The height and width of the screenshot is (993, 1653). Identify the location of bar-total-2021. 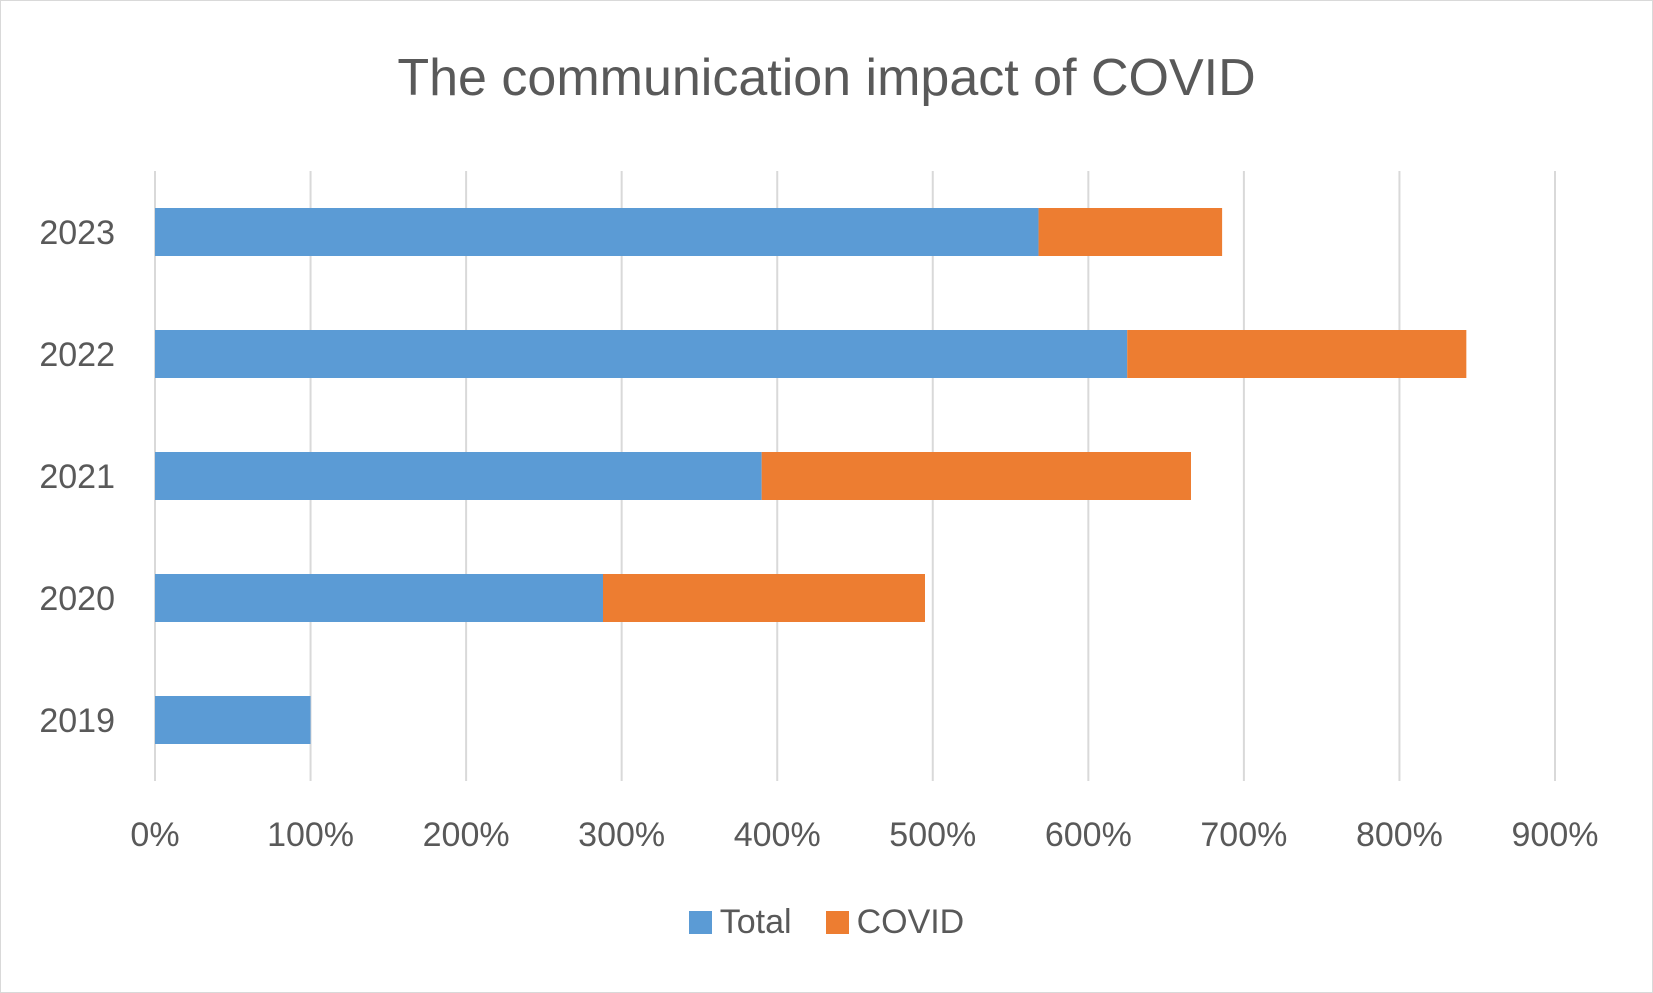
(458, 476).